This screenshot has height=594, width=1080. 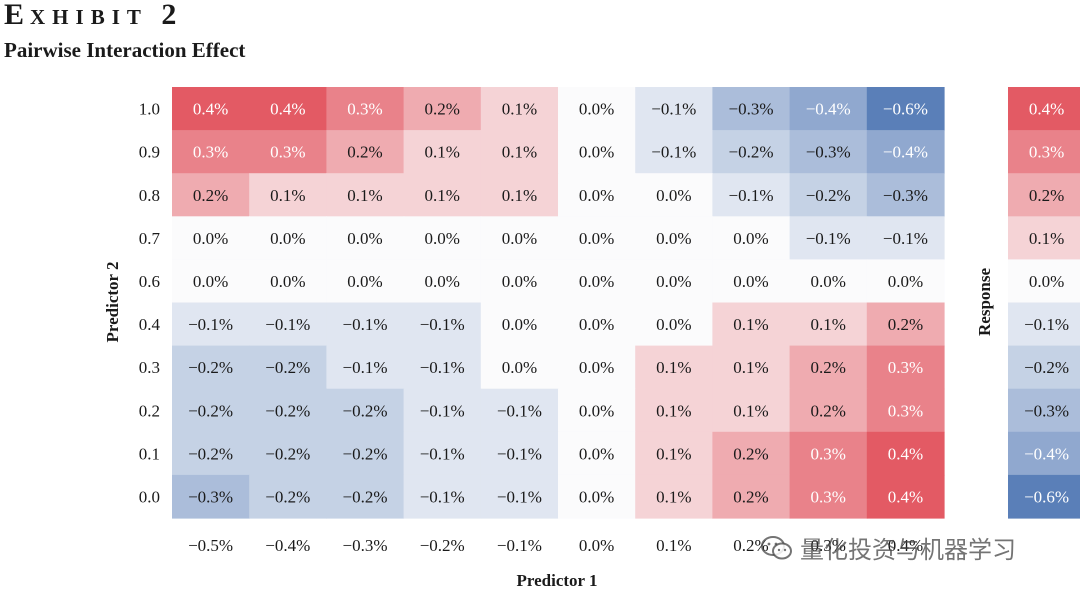 What do you see at coordinates (150, 238) in the screenshot?
I see `y-tick-label: 0.7` at bounding box center [150, 238].